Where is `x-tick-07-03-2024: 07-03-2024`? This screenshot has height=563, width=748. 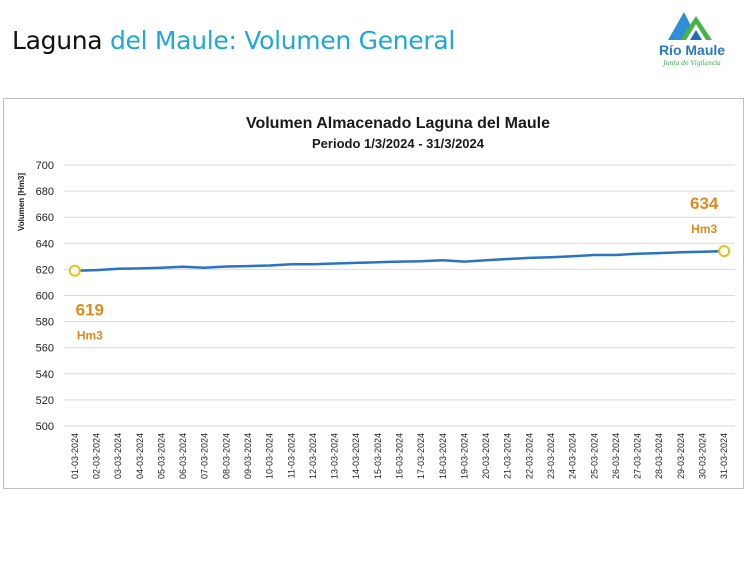 x-tick-07-03-2024: 07-03-2024 is located at coordinates (205, 456).